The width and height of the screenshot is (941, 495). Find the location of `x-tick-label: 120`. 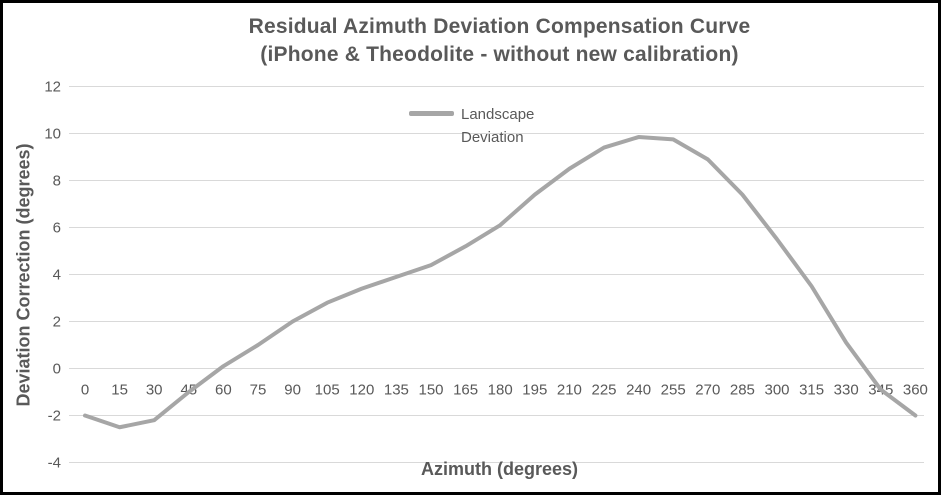

x-tick-label: 120 is located at coordinates (361, 390).